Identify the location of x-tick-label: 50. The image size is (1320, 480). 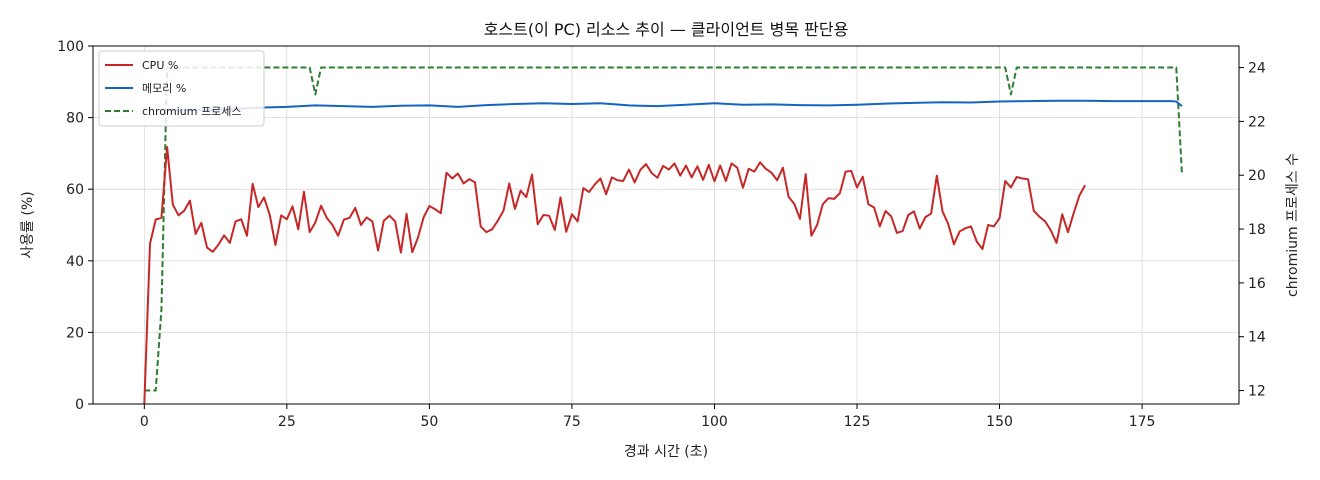
(429, 422).